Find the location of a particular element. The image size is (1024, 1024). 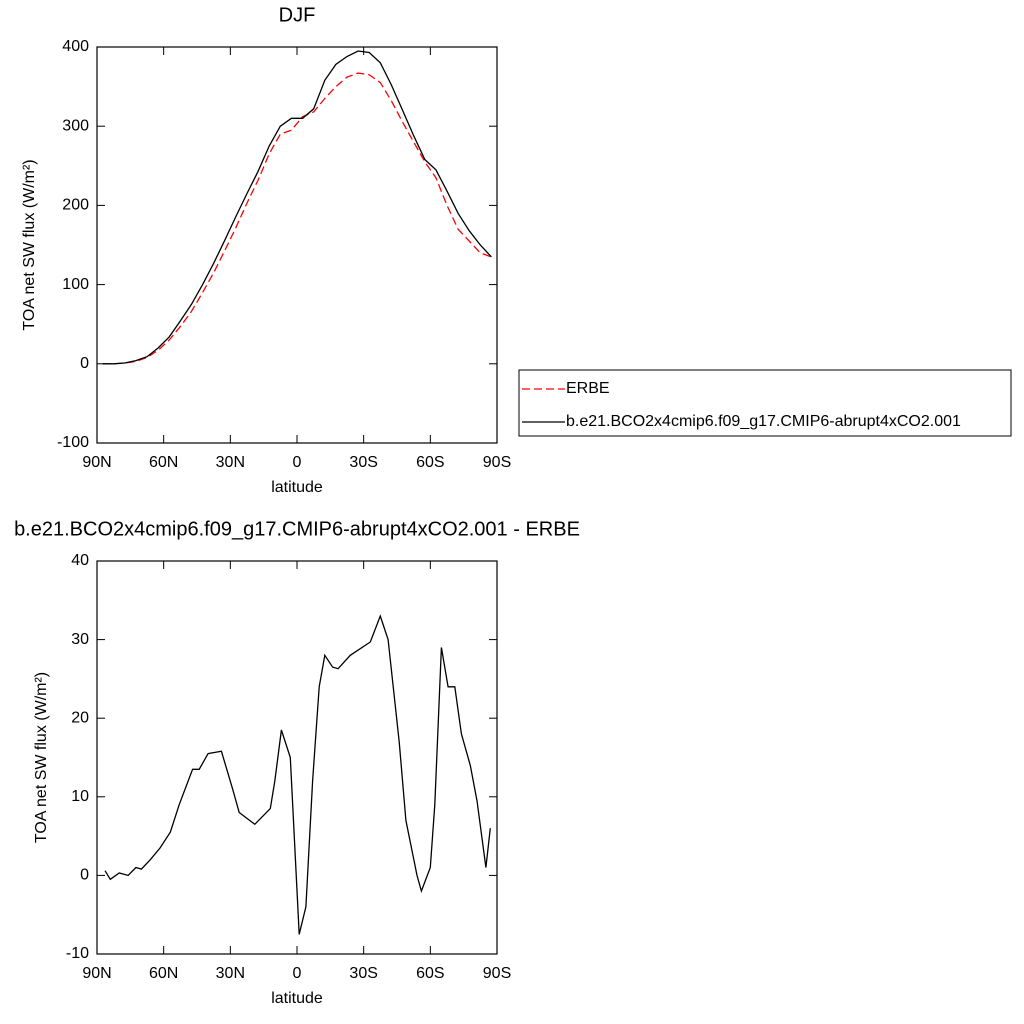

y-tick-label: 20 is located at coordinates (80, 717).